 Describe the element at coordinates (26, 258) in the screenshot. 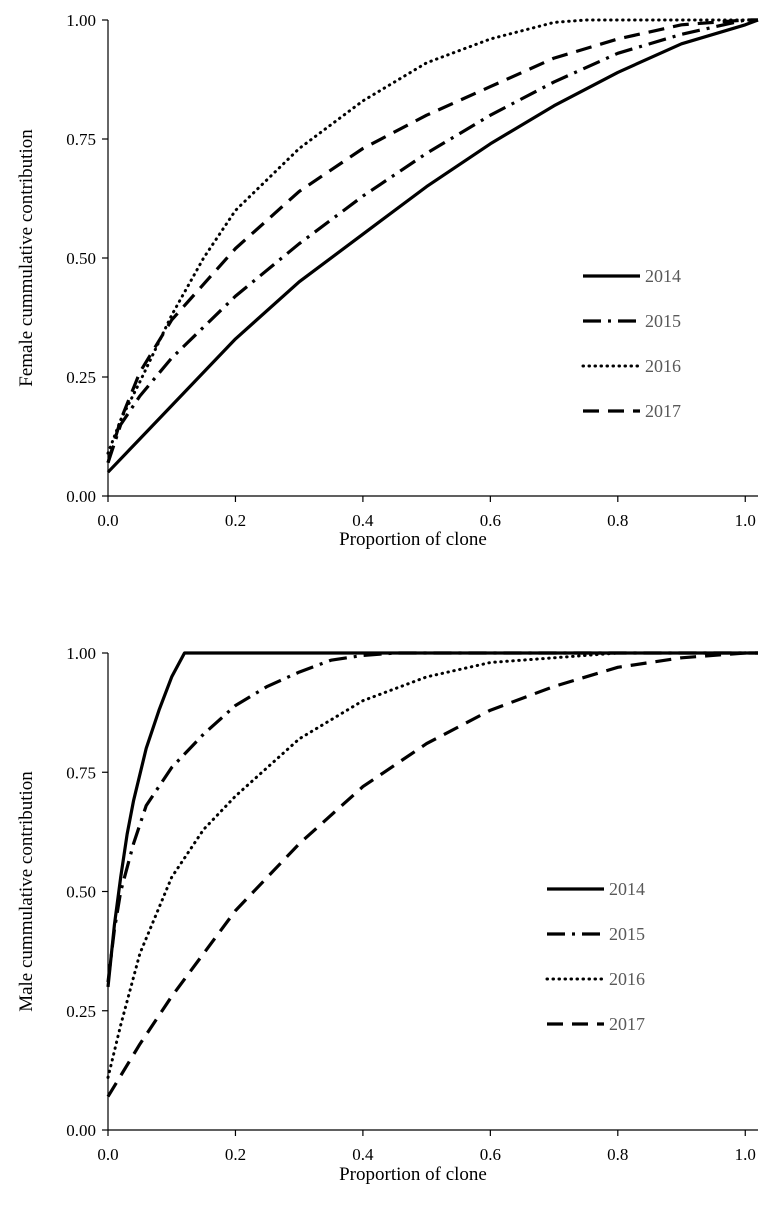

I see `y-axis-title: Female cummulative contribution` at that location.